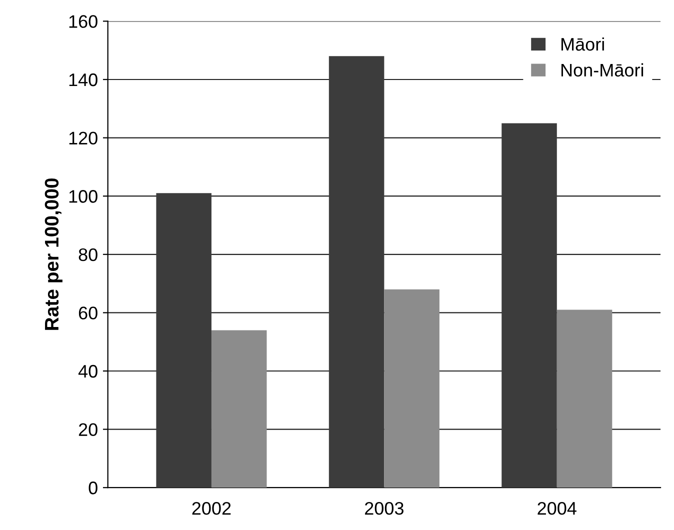  I want to click on x-tick-label: 2004, so click(557, 508).